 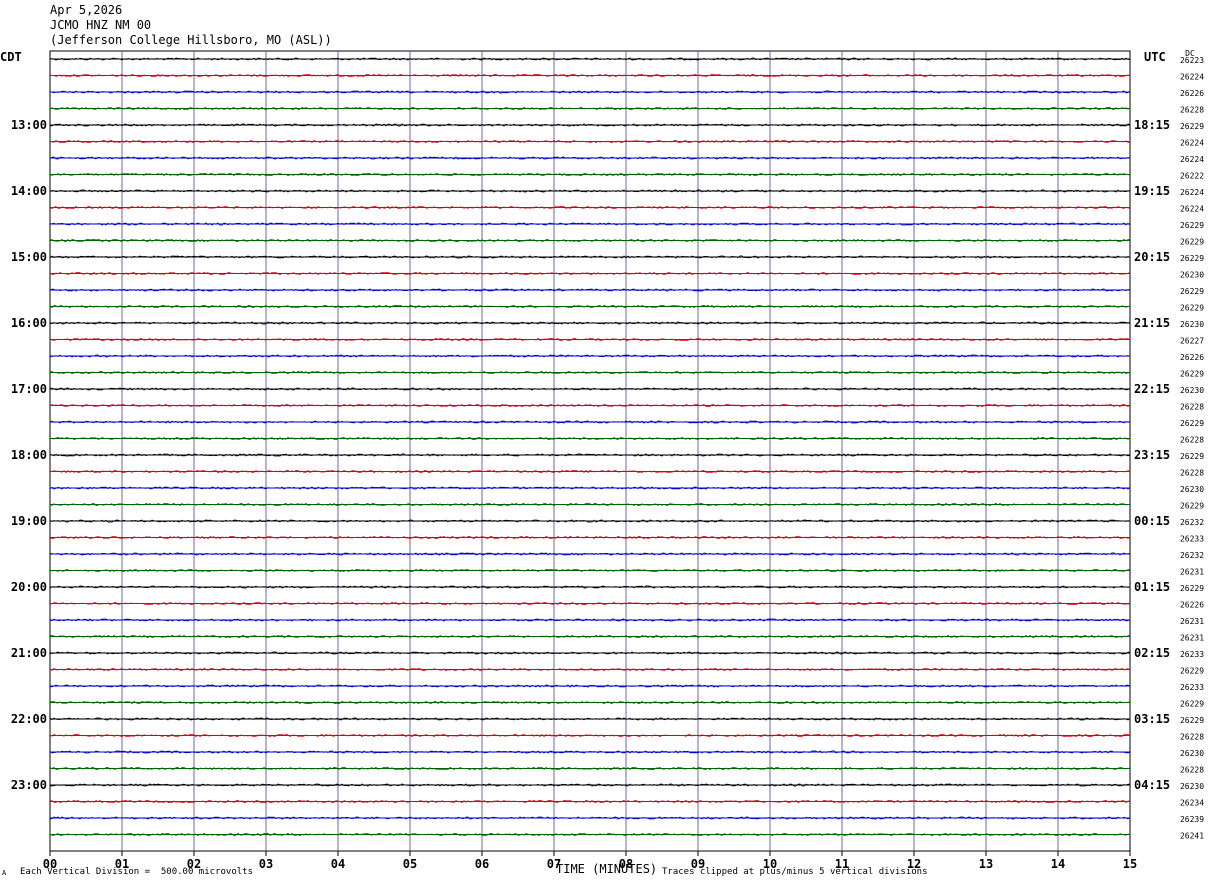 What do you see at coordinates (1192, 60) in the screenshot?
I see `dc-offset-label: 26223` at bounding box center [1192, 60].